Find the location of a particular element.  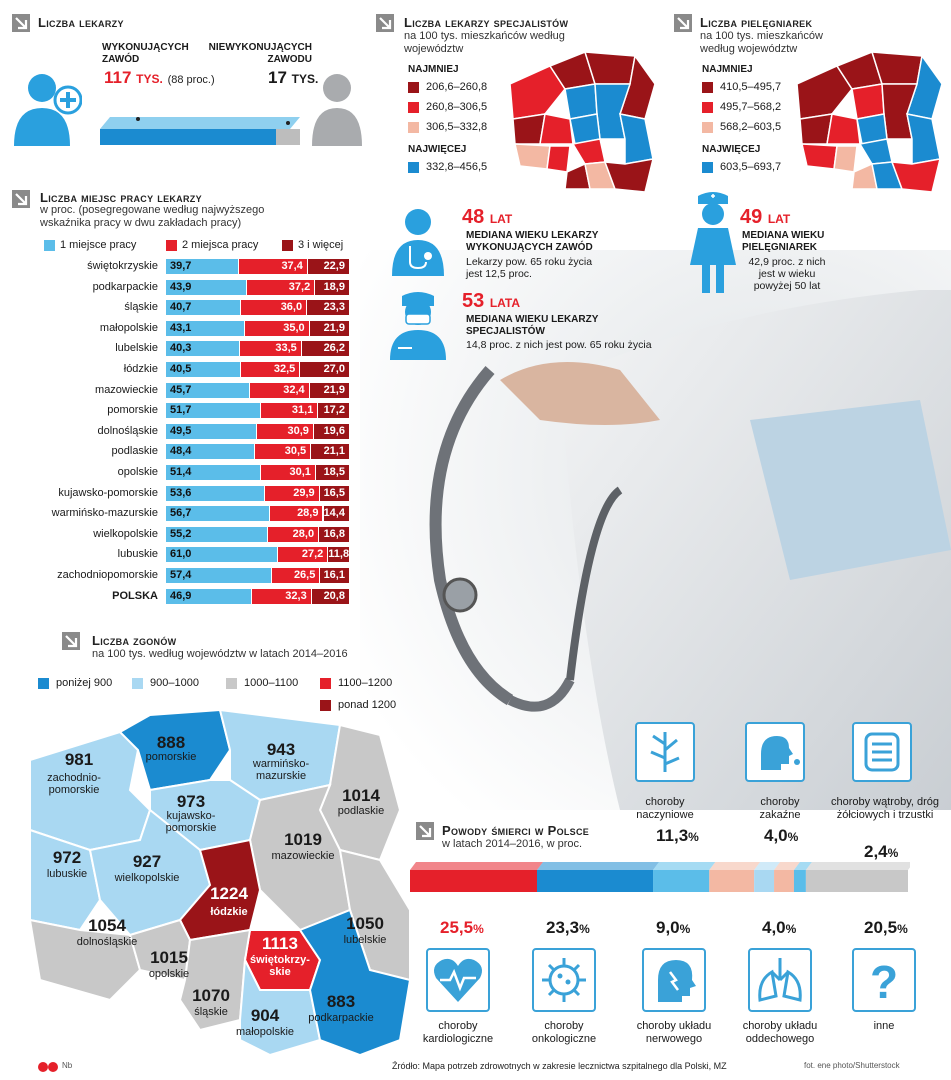

map-name-warminsko-mazurskie: warmińsko-mazurskie is located at coordinates (281, 770).